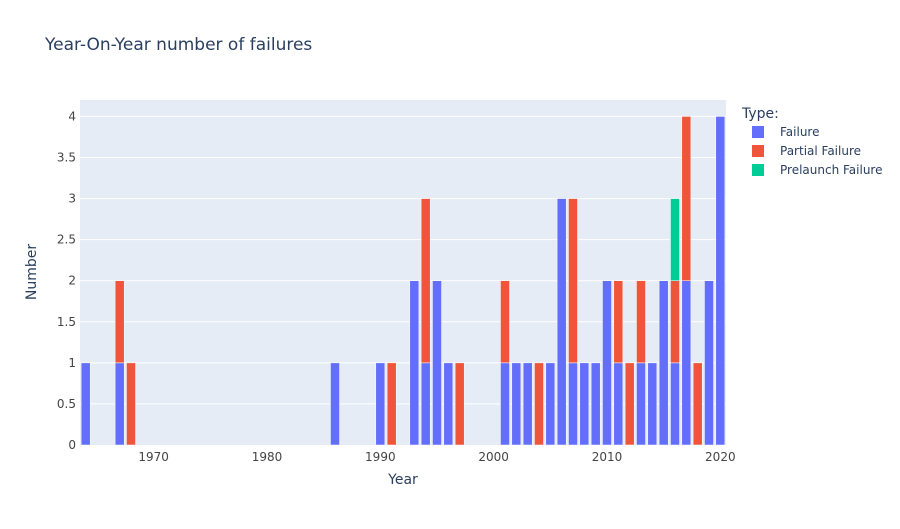 The height and width of the screenshot is (529, 900). I want to click on y-tick-label: 3.5, so click(66, 158).